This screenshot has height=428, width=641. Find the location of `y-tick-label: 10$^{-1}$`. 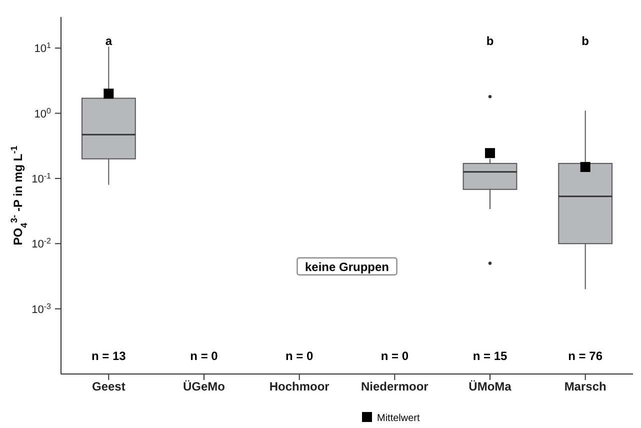

y-tick-label: 10$^{-1}$ is located at coordinates (42, 178).